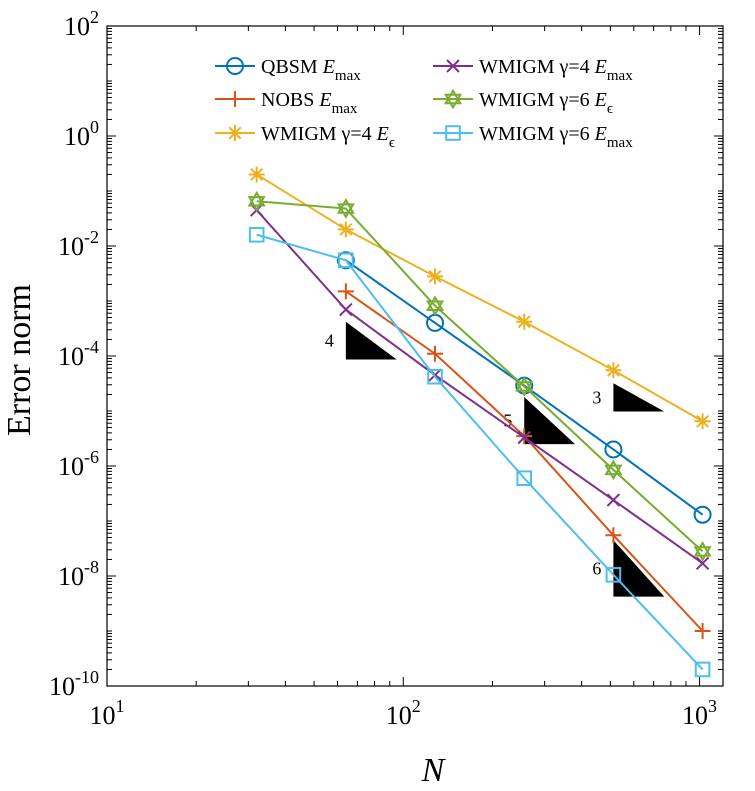 The image size is (755, 791). I want to click on x-axis-label: N, so click(434, 770).